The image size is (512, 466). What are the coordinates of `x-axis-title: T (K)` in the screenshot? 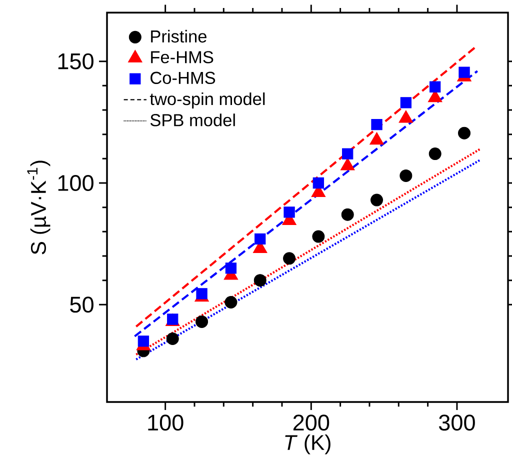 It's located at (307, 444).